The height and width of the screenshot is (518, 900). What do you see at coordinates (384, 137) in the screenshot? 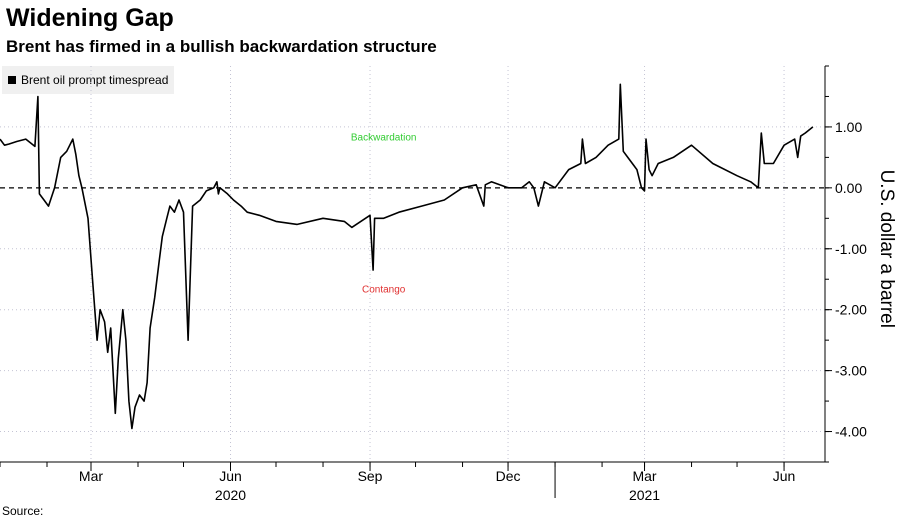
I see `annotation-label: Backwardation` at bounding box center [384, 137].